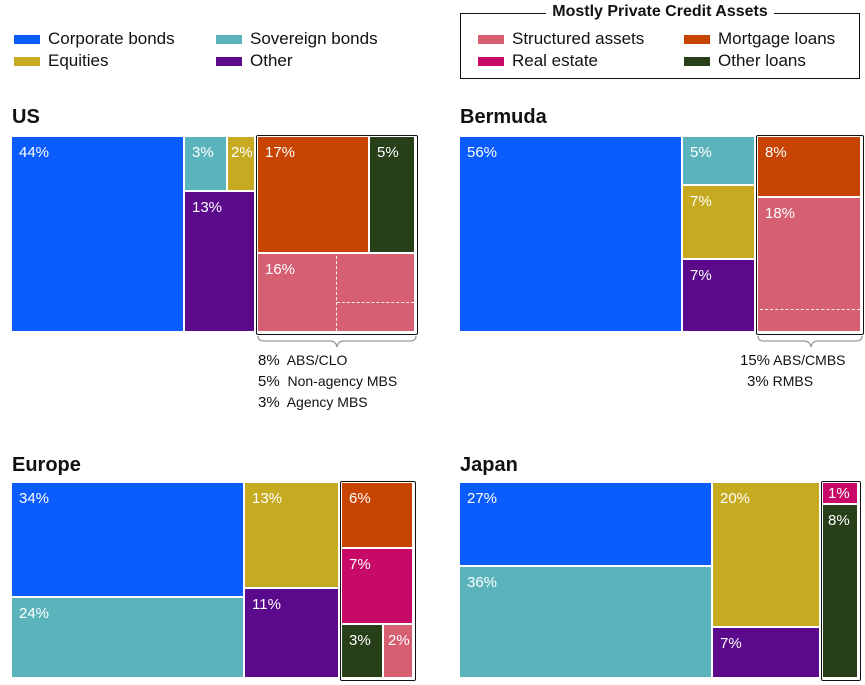 Image resolution: width=865 pixels, height=685 pixels. What do you see at coordinates (586, 623) in the screenshot?
I see `tile-japan-sovereign-bonds: 36%` at bounding box center [586, 623].